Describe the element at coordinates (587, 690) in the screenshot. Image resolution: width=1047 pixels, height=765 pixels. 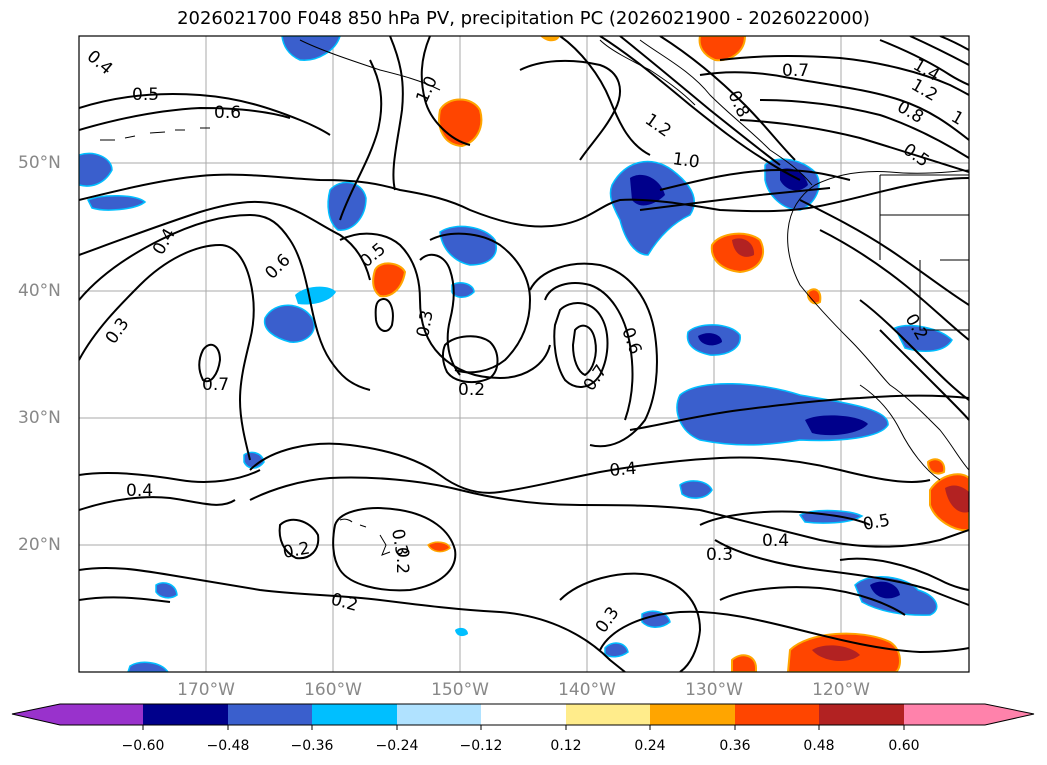
I see `lon-label: 140°W` at that location.